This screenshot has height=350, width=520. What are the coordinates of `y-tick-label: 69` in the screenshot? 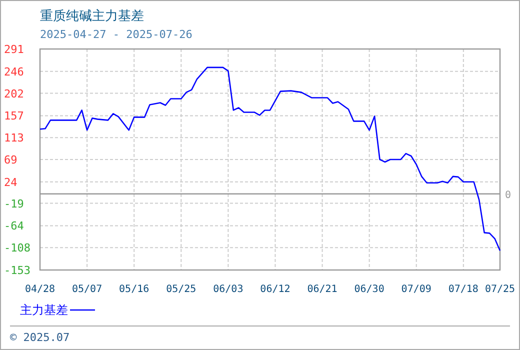 It's located at (11, 160).